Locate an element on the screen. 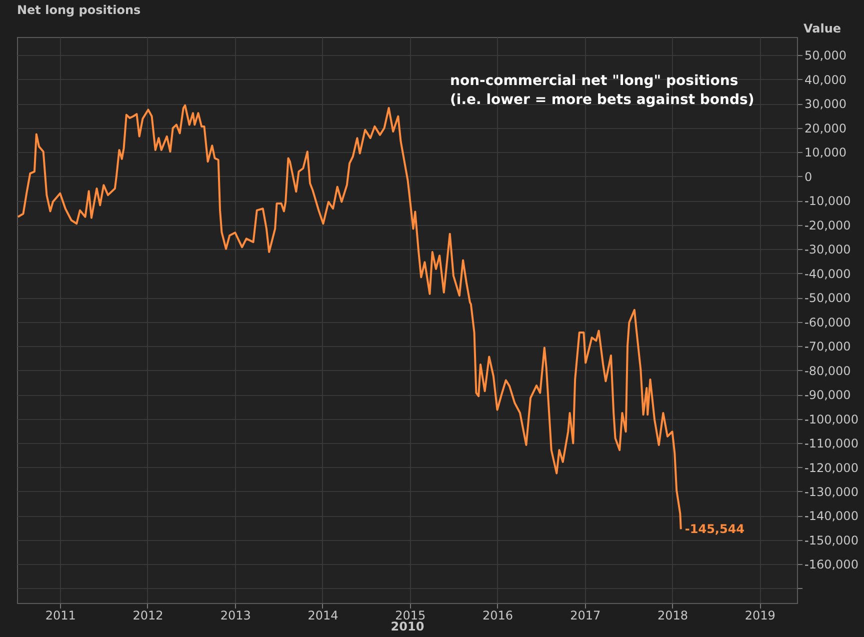 The image size is (864, 637). y-axis-title: Value is located at coordinates (823, 29).